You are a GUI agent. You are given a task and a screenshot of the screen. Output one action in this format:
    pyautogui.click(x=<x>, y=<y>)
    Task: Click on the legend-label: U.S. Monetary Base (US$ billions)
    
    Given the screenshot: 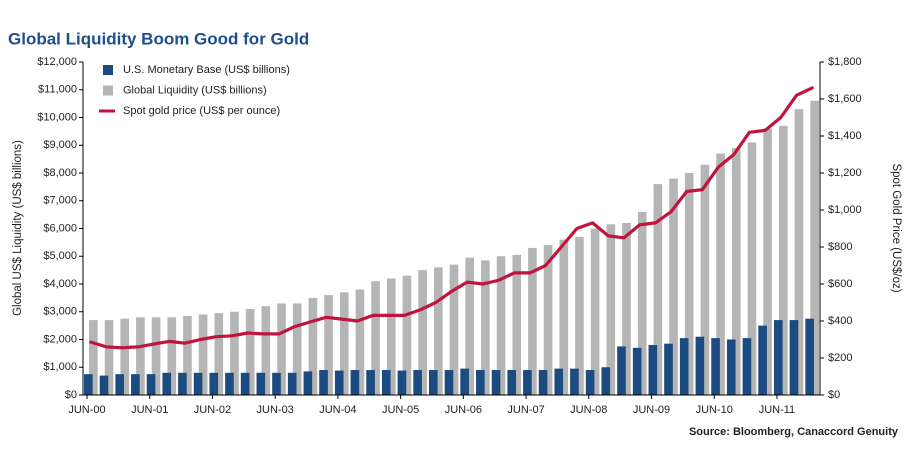 What is the action you would take?
    pyautogui.click(x=206, y=70)
    